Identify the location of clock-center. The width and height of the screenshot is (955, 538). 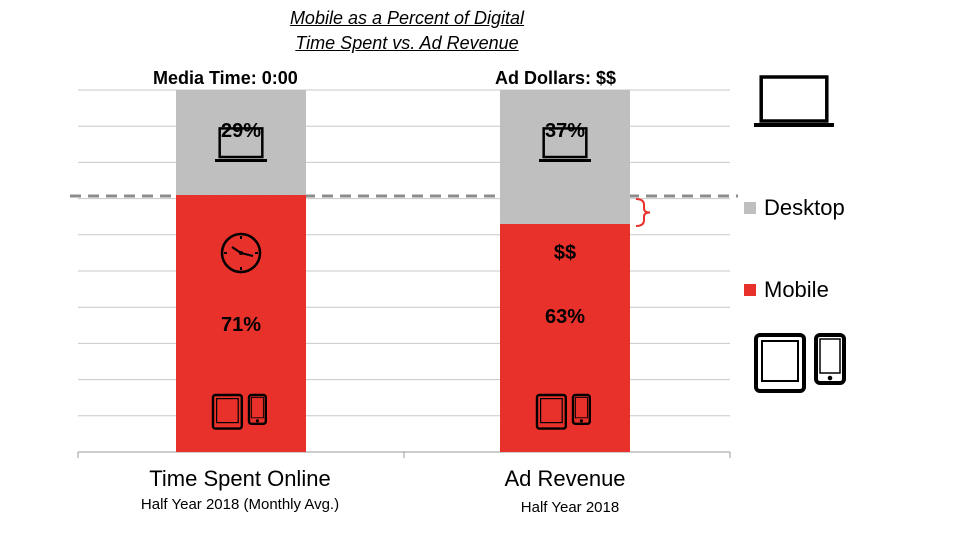
(241, 253).